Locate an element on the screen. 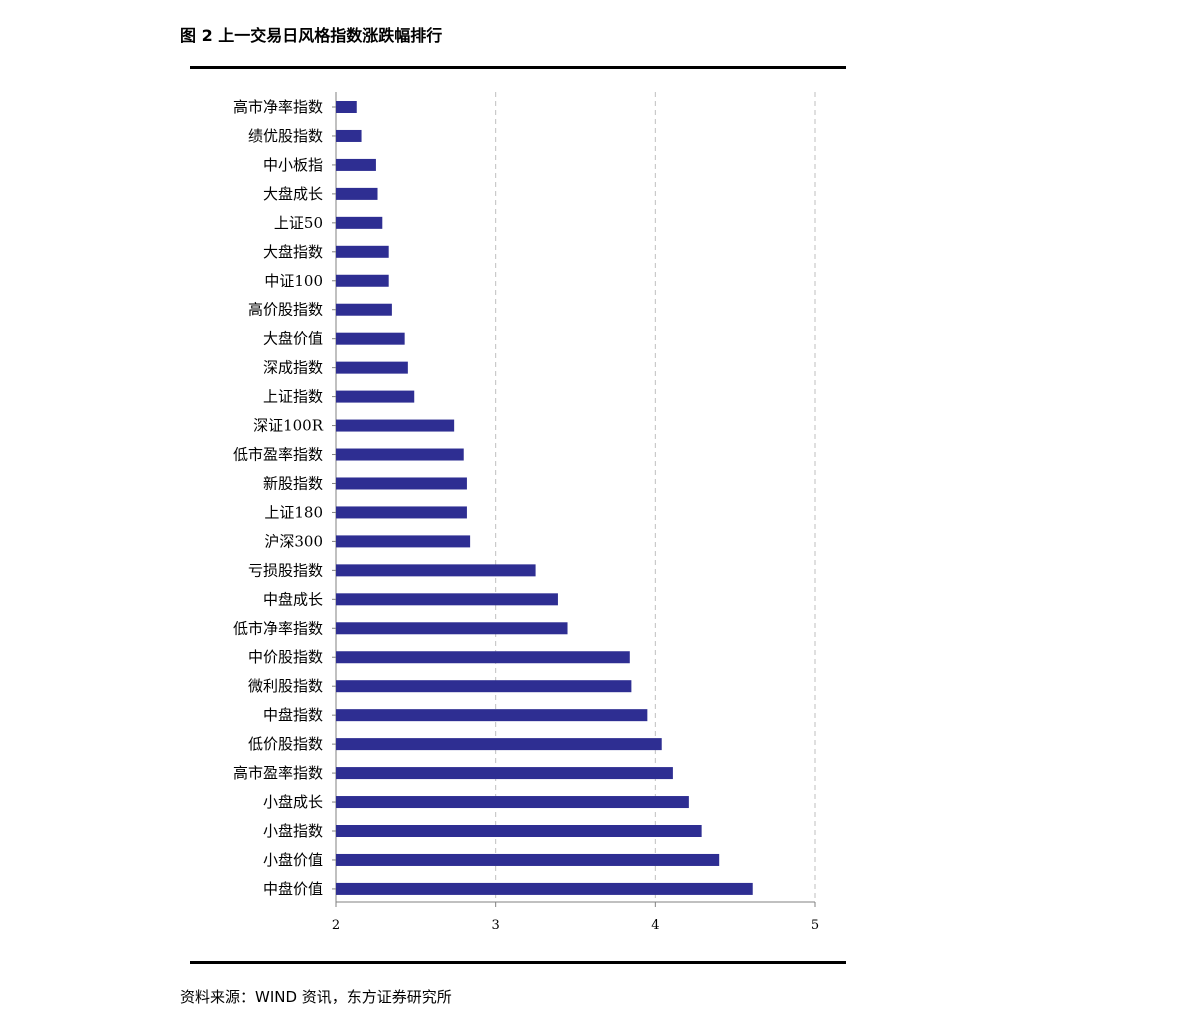 The image size is (1191, 1026). category-label: 小盘成长 is located at coordinates (293, 802).